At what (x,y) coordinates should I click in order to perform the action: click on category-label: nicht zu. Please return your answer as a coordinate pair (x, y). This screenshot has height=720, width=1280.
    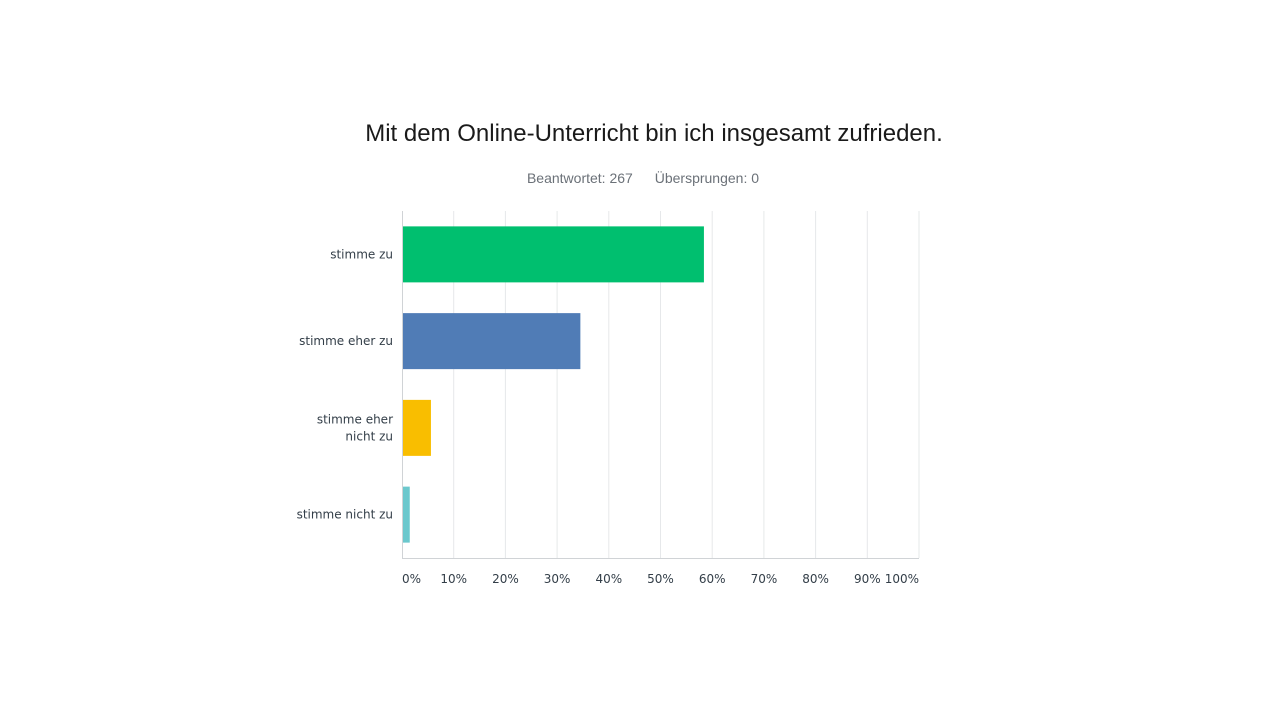
    Looking at the image, I should click on (369, 436).